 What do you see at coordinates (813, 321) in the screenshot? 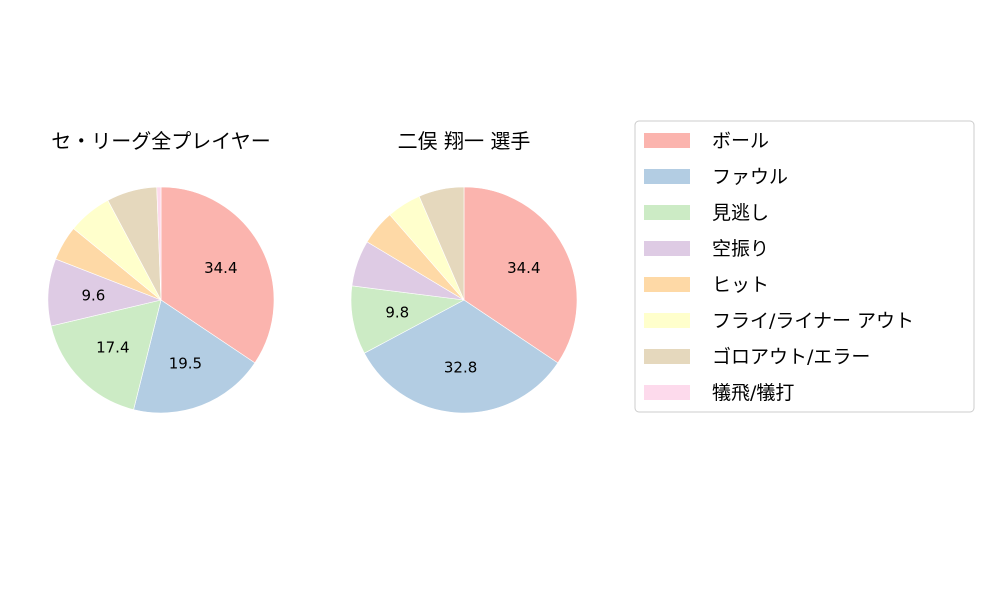
I see `legend-label-5: フライ/ライナー アウト` at bounding box center [813, 321].